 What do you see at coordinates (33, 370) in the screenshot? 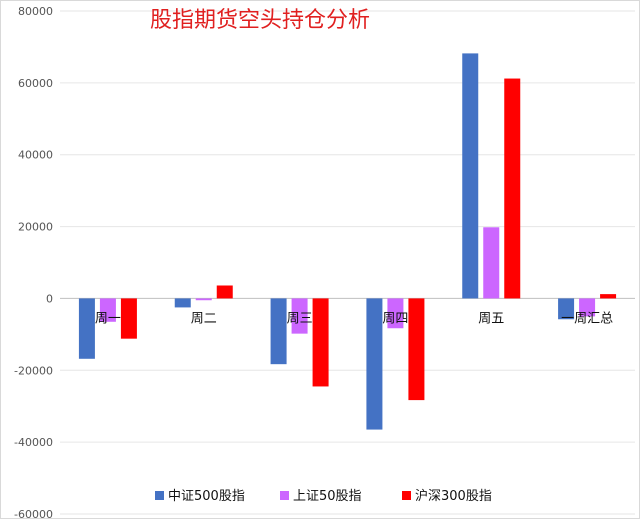
I see `y-tick-label: -20000` at bounding box center [33, 370].